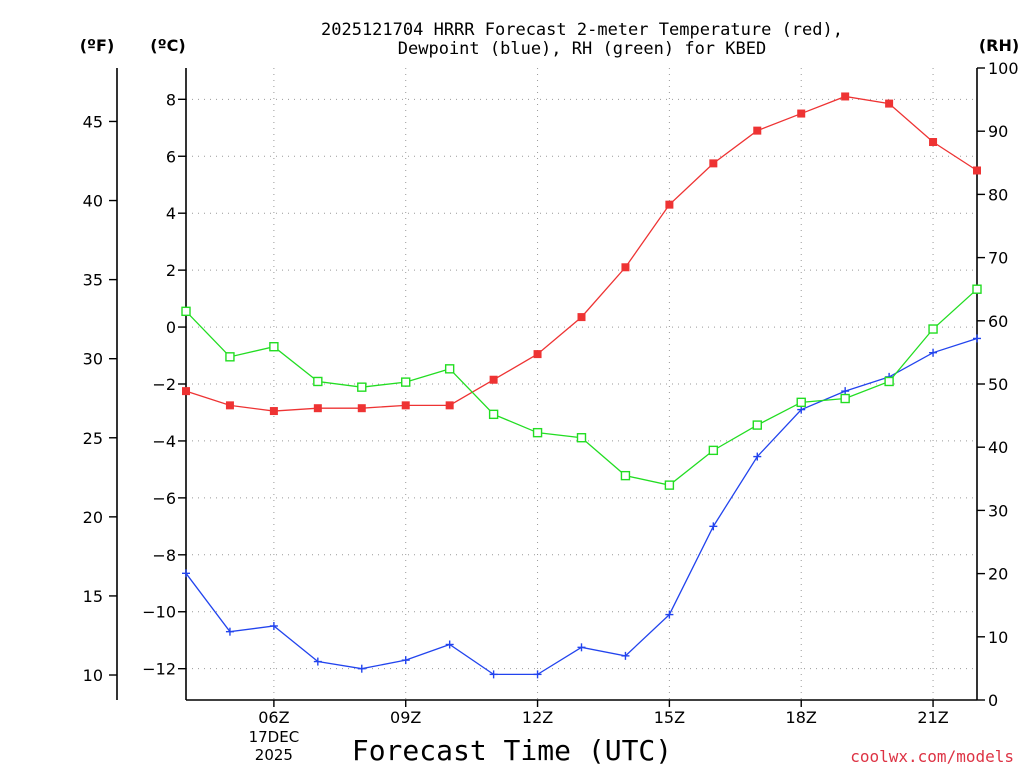 This screenshot has height=768, width=1024. I want to click on celsius-tick-label: −4, so click(164, 441).